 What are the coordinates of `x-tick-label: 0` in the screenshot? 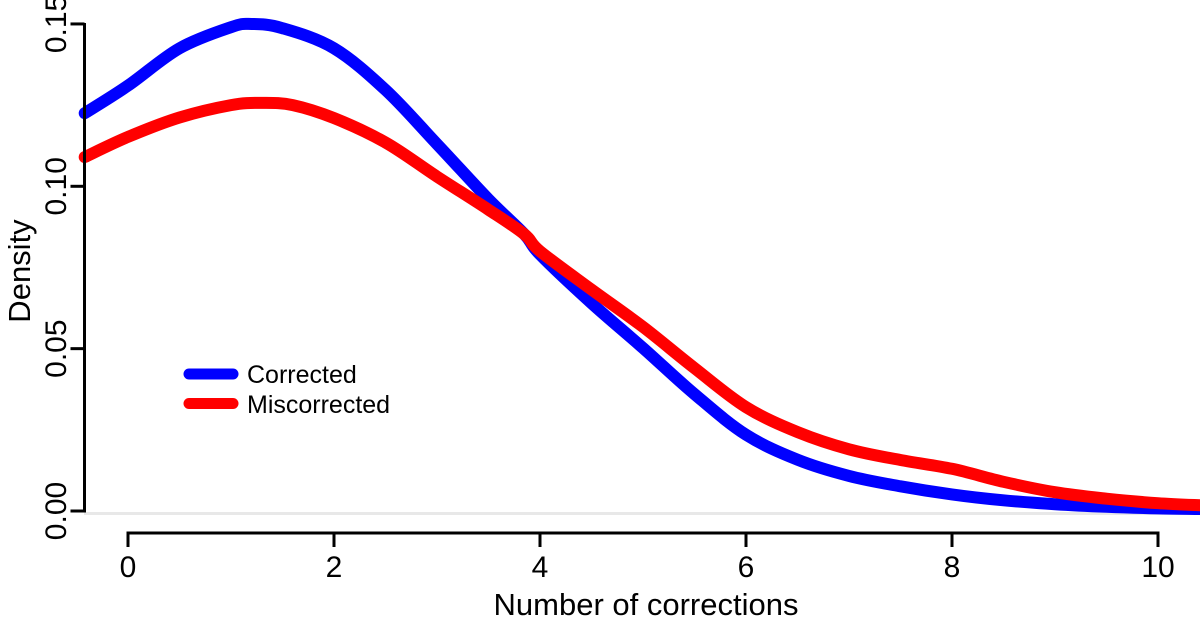 It's located at (128, 567).